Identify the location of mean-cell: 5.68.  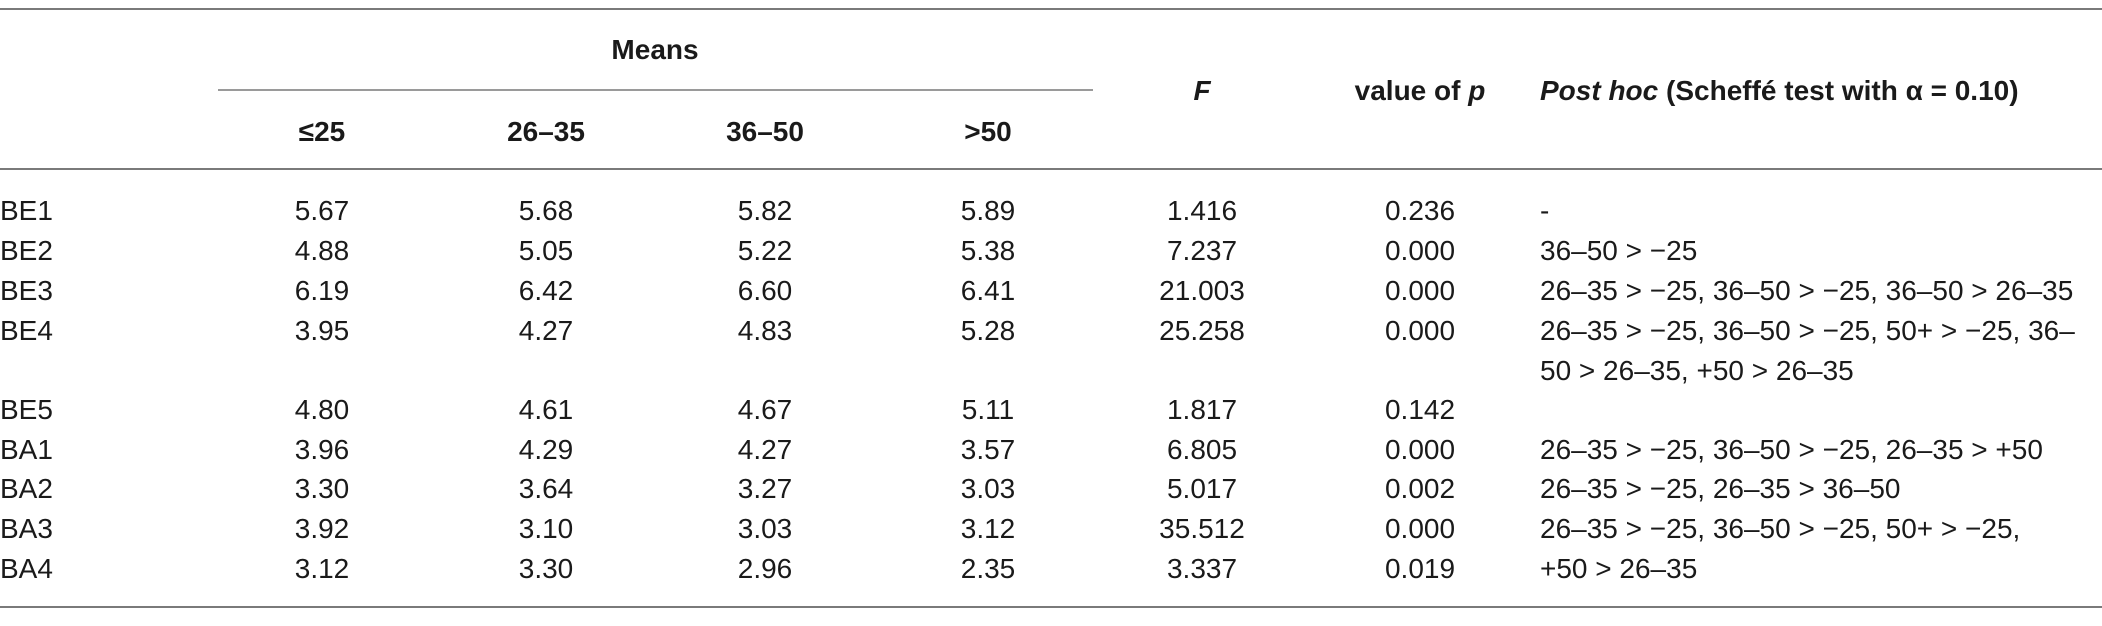
(546, 210).